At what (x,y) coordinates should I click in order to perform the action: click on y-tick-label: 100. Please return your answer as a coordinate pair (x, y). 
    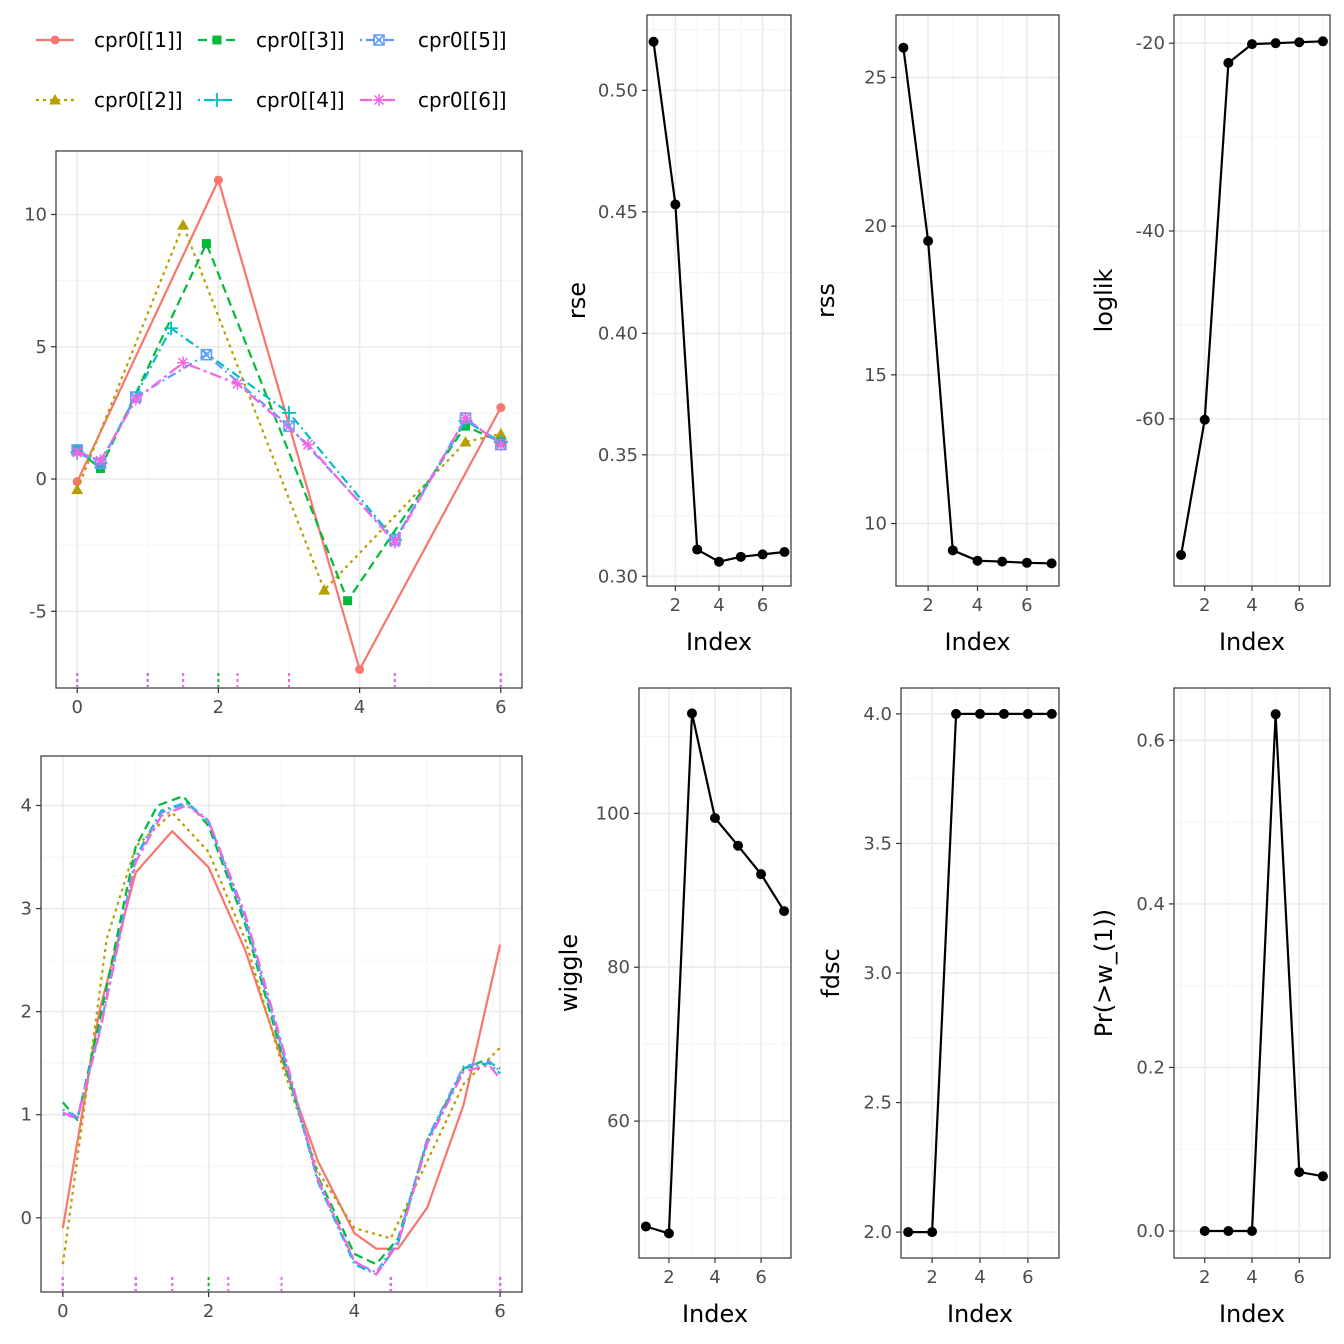
    Looking at the image, I should click on (613, 813).